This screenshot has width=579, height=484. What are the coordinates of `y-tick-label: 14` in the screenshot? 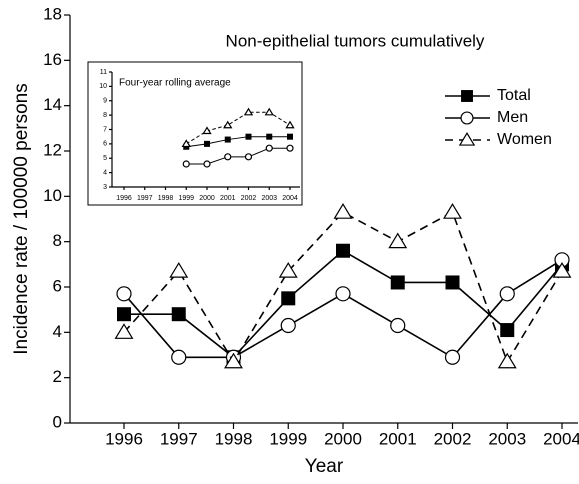 It's located at (52, 104).